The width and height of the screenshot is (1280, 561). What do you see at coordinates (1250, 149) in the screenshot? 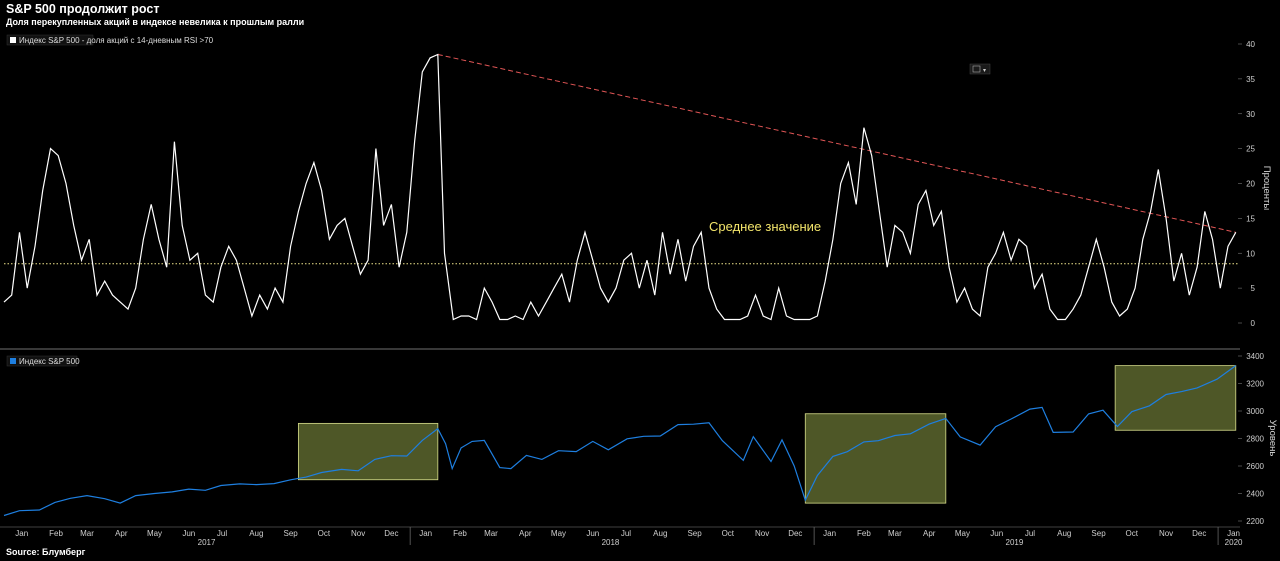
I see `rsi-y-tick-label: 25` at bounding box center [1250, 149].